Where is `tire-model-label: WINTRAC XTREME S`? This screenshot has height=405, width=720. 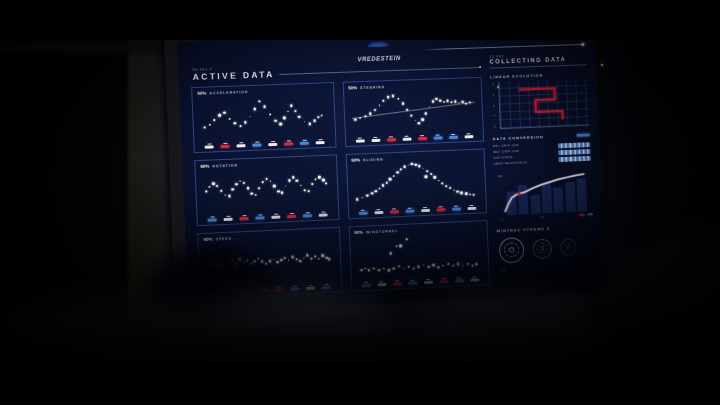
tire-model-label: WINTRAC XTREME S is located at coordinates (523, 229).